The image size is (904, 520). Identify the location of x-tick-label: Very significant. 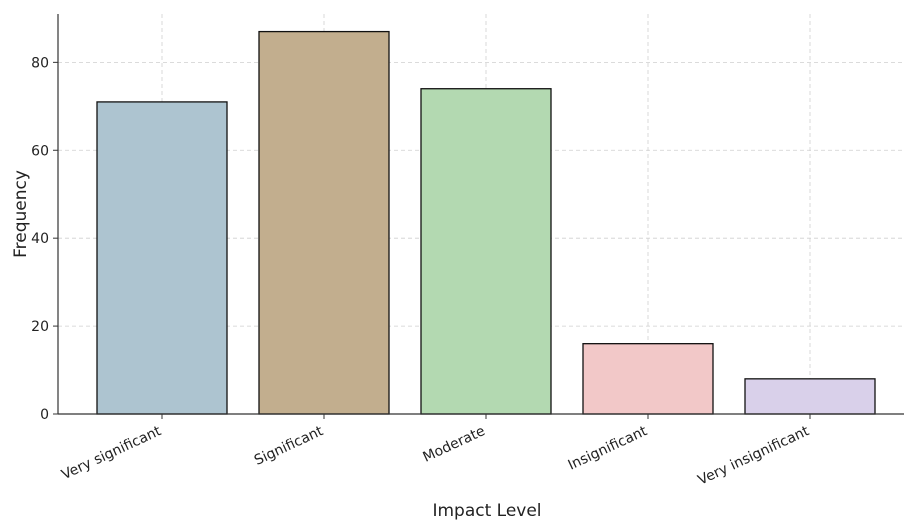
(111, 453).